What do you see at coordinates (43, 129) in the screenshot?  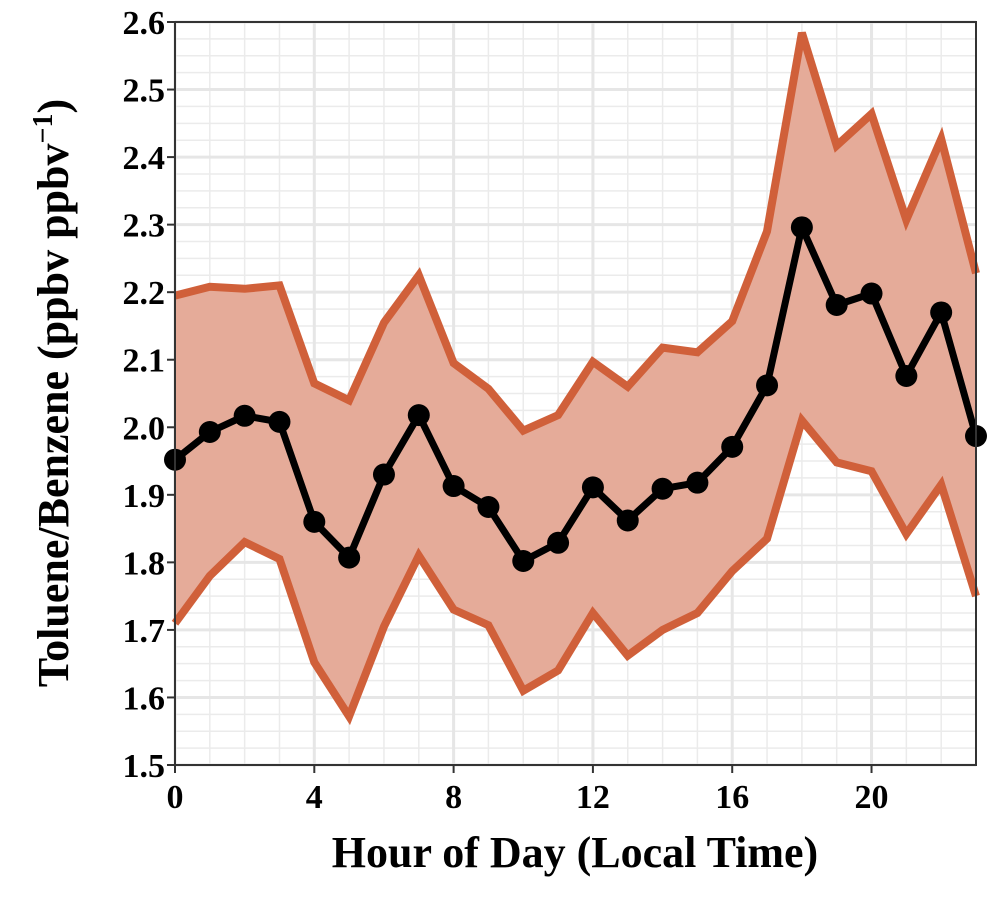 I see `y-axis-title-superscript: −1` at bounding box center [43, 129].